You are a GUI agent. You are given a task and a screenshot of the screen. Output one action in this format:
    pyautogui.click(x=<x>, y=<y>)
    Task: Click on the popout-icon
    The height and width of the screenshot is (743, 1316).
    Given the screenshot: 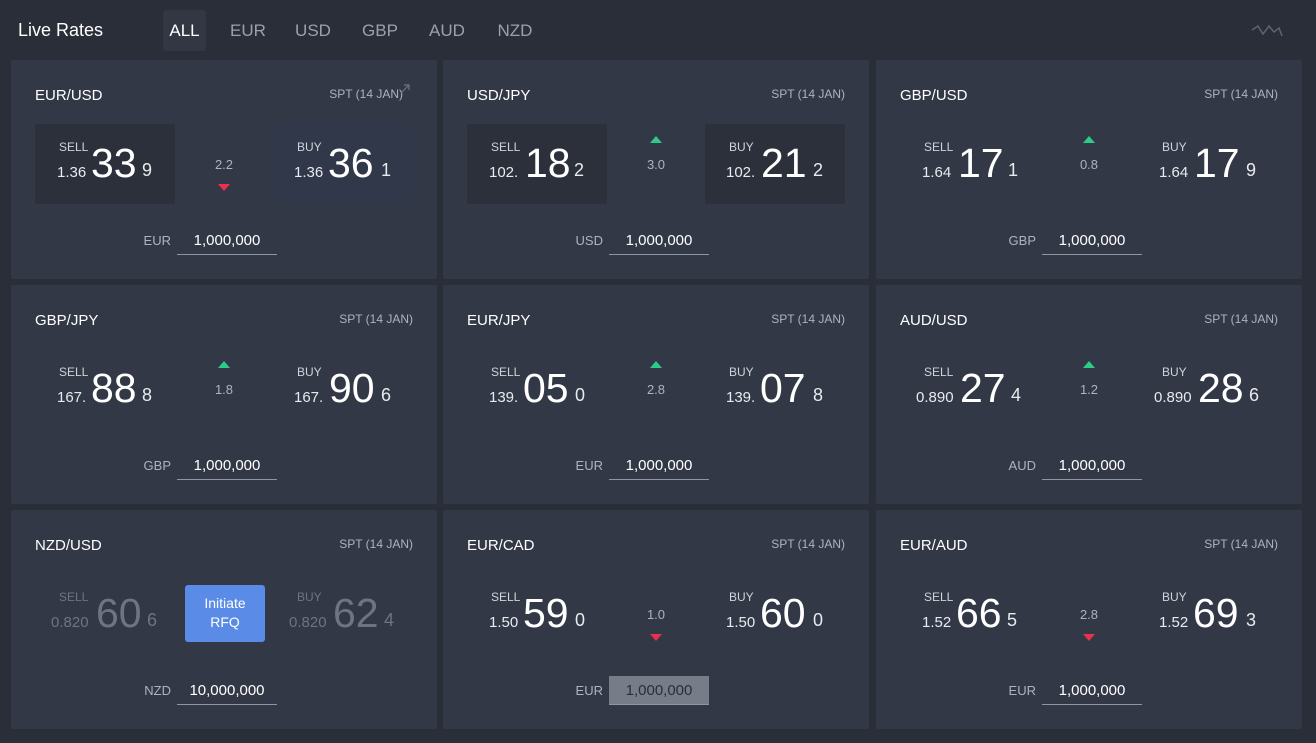 What is the action you would take?
    pyautogui.click(x=405, y=89)
    